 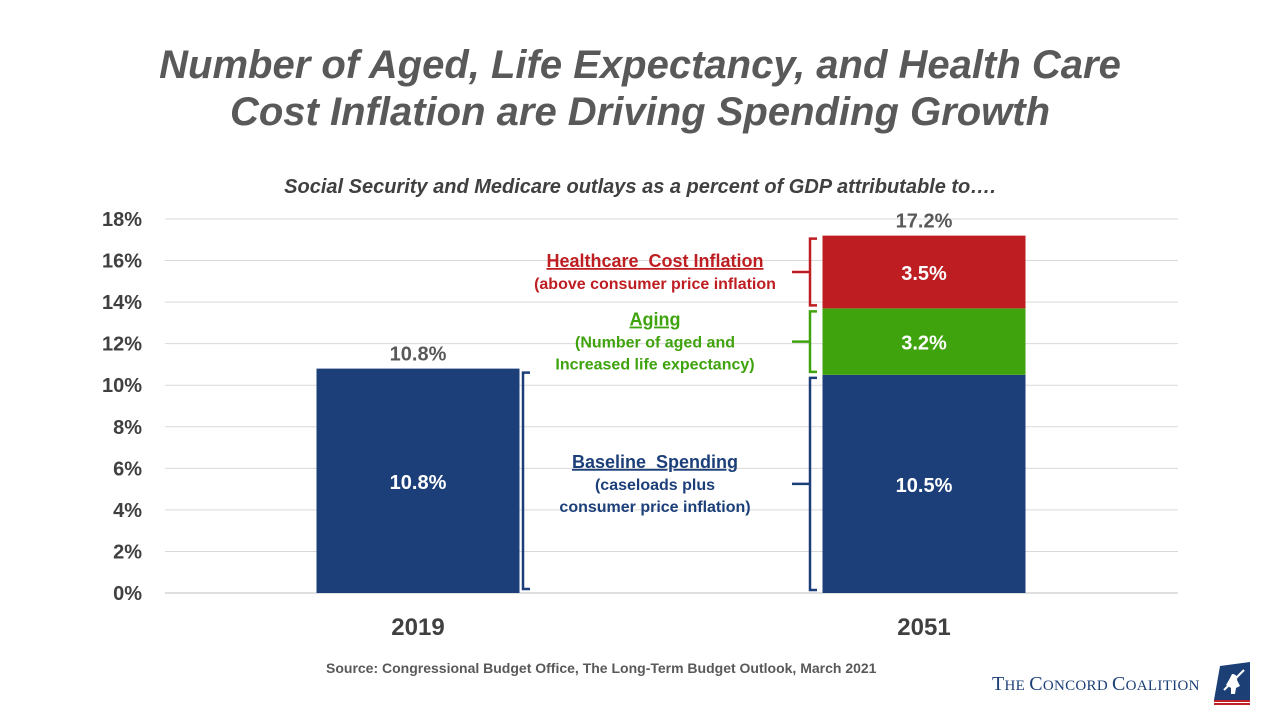 I want to click on data-label-aging: 3.2%, so click(x=924, y=344).